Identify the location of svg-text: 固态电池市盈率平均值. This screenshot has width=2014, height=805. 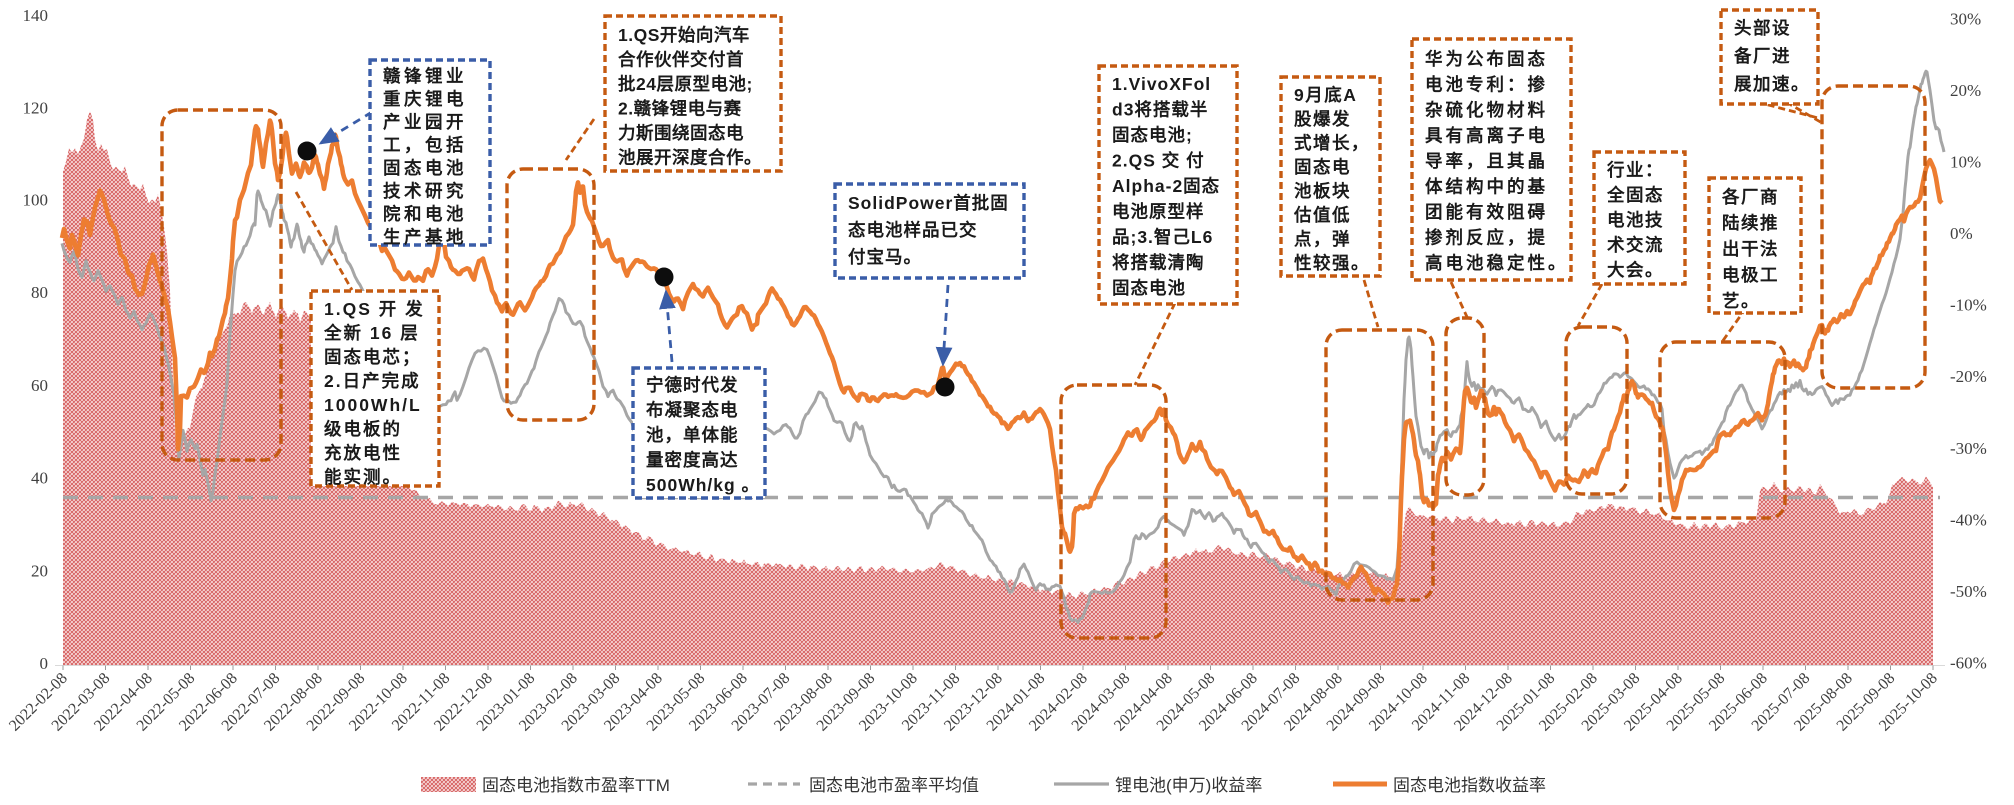
(894, 785).